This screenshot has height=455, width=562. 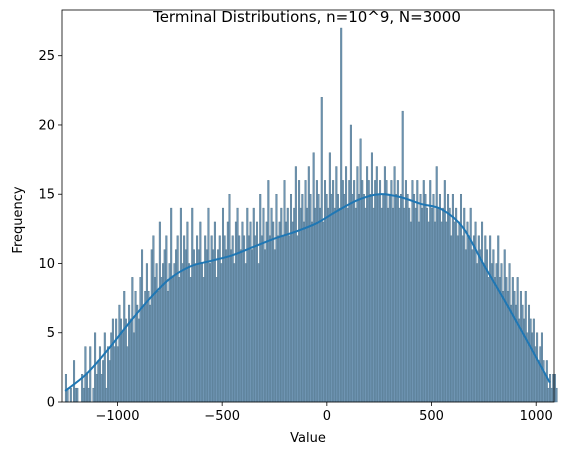 I want to click on x-axis-ticks: −1000 −500 0 500 1000, so click(x=324, y=413).